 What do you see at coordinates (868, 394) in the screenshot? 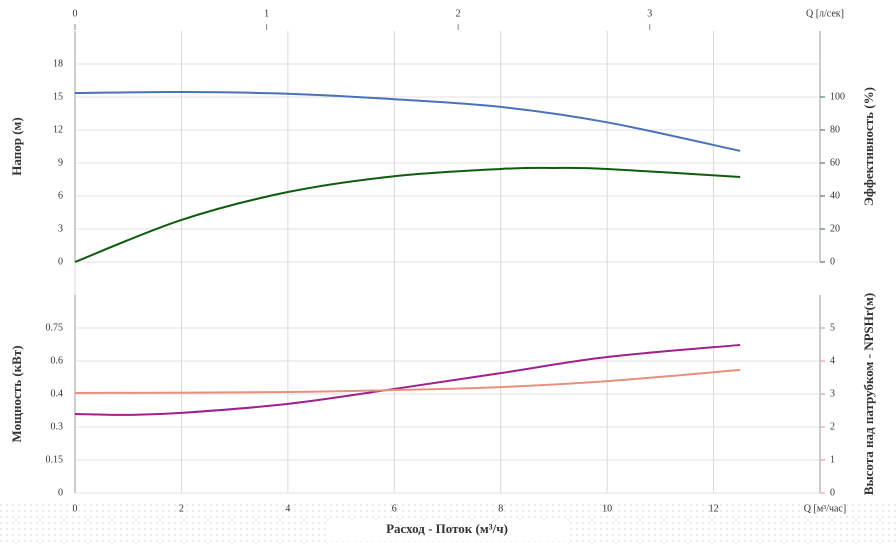
I see `y2-axis-title: Высота над патрубком - NPSHr(м)` at bounding box center [868, 394].